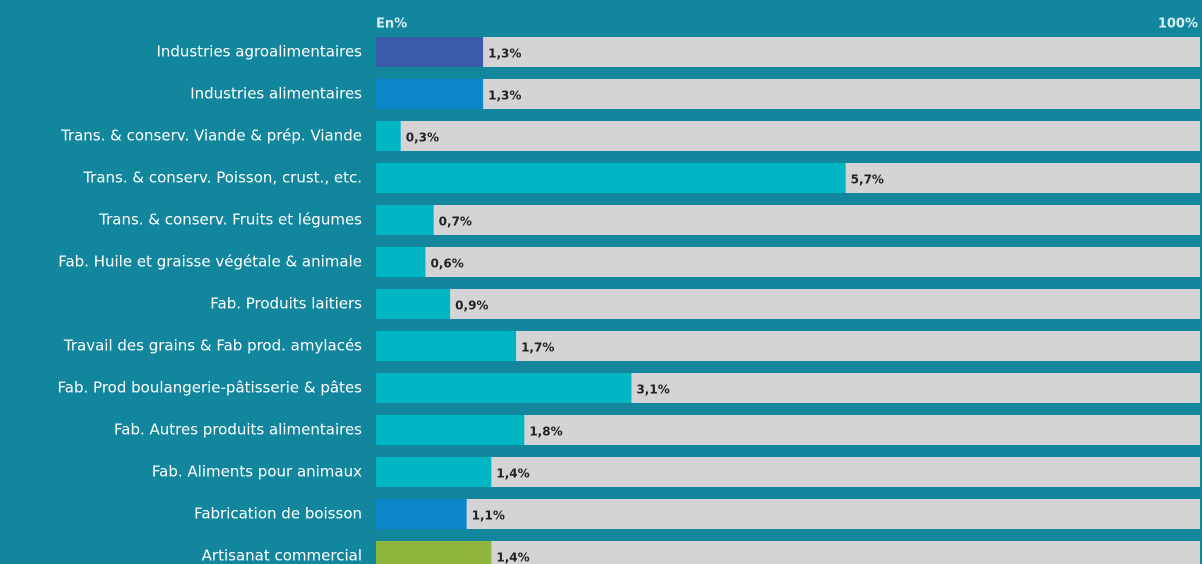 This screenshot has width=1202, height=564. Describe the element at coordinates (422, 138) in the screenshot. I see `value-label: 0,3%` at that location.